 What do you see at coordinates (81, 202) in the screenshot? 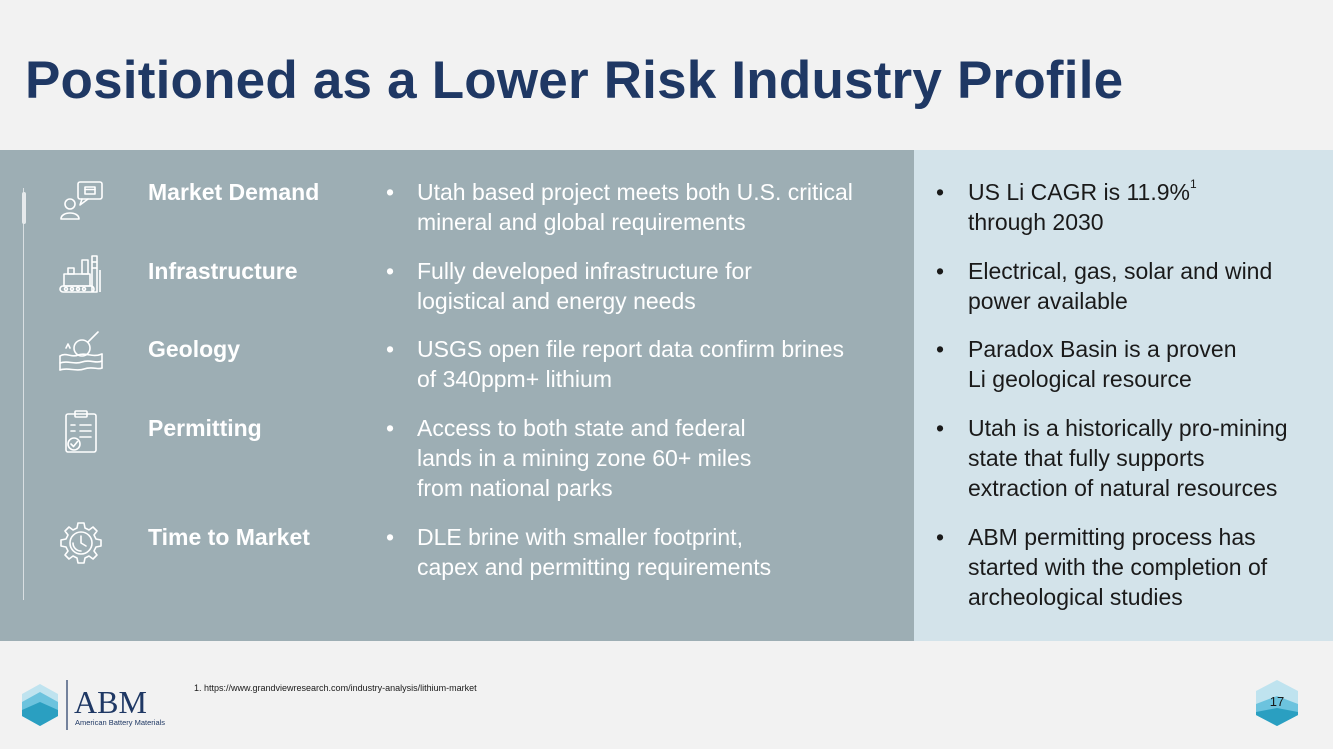
I see `chat-person-icon` at bounding box center [81, 202].